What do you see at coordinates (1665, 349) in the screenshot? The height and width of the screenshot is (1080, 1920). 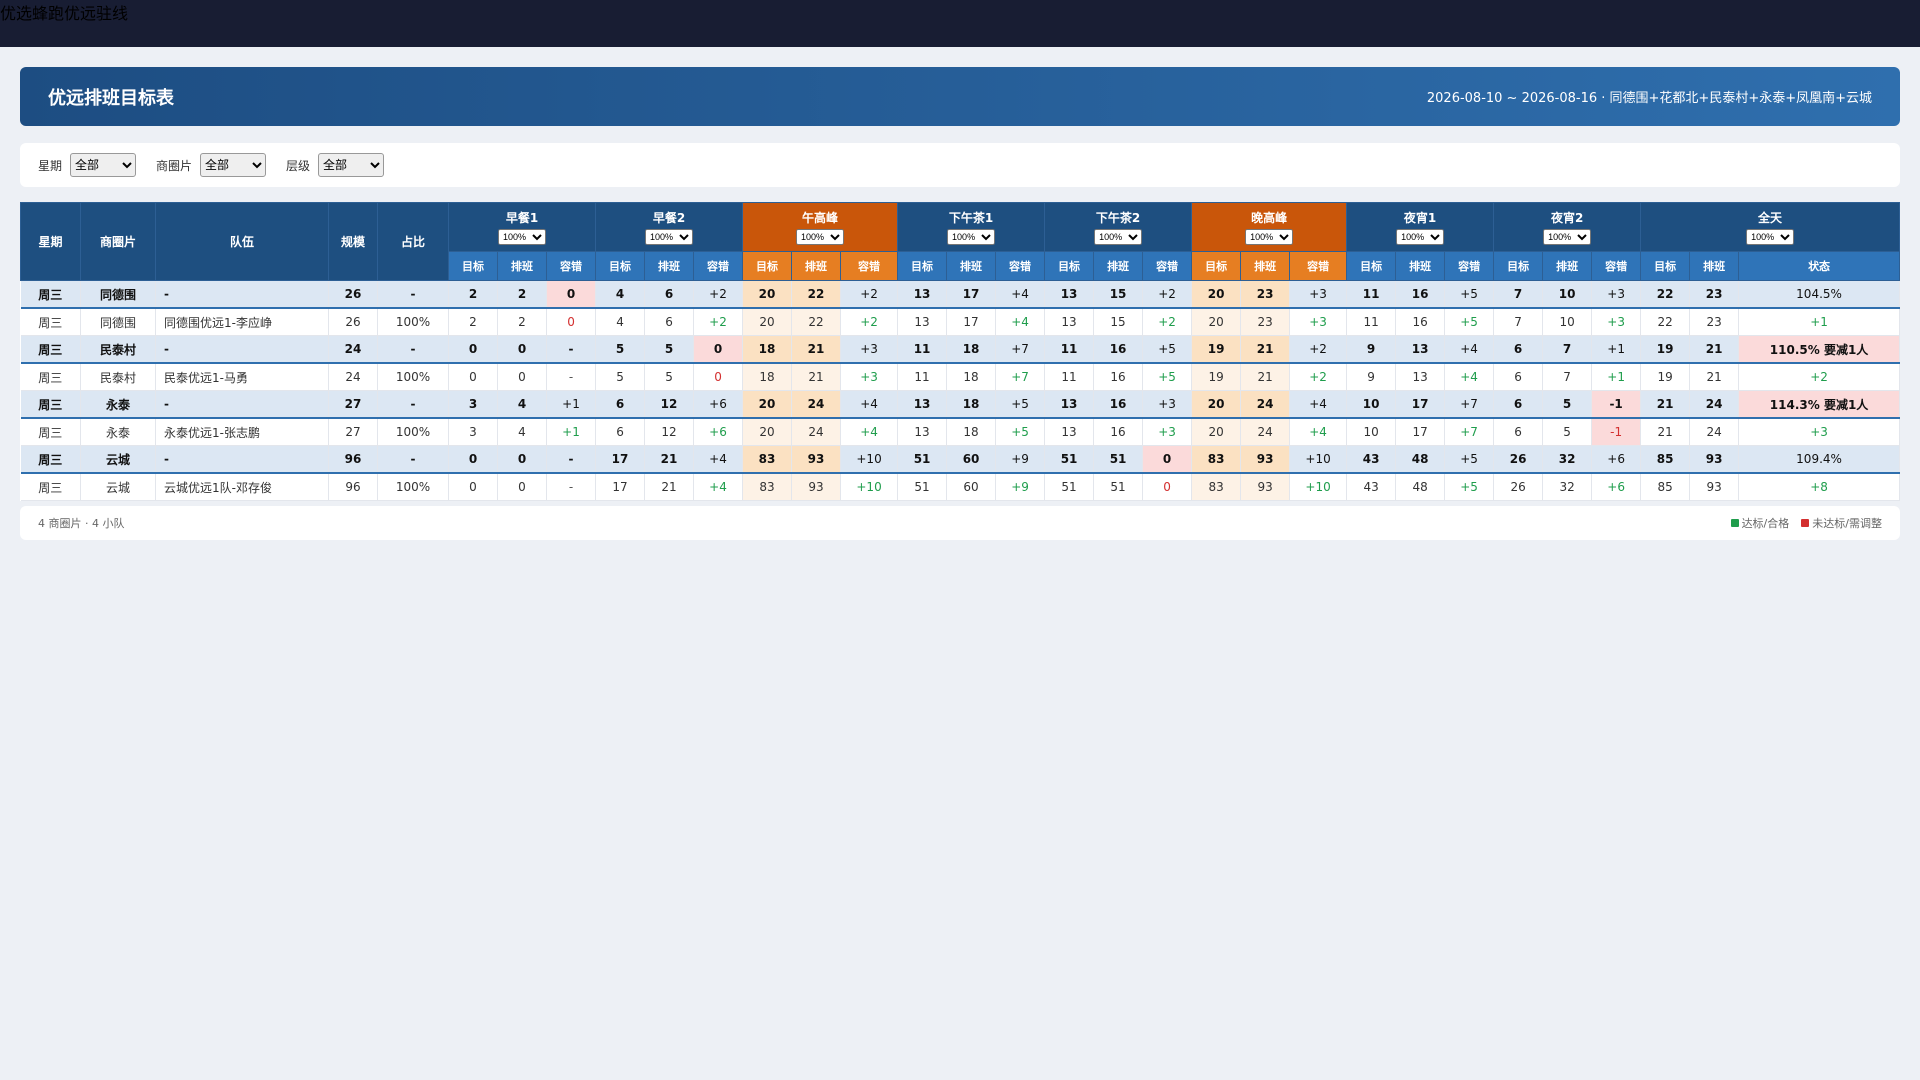 I see `cell: 19` at bounding box center [1665, 349].